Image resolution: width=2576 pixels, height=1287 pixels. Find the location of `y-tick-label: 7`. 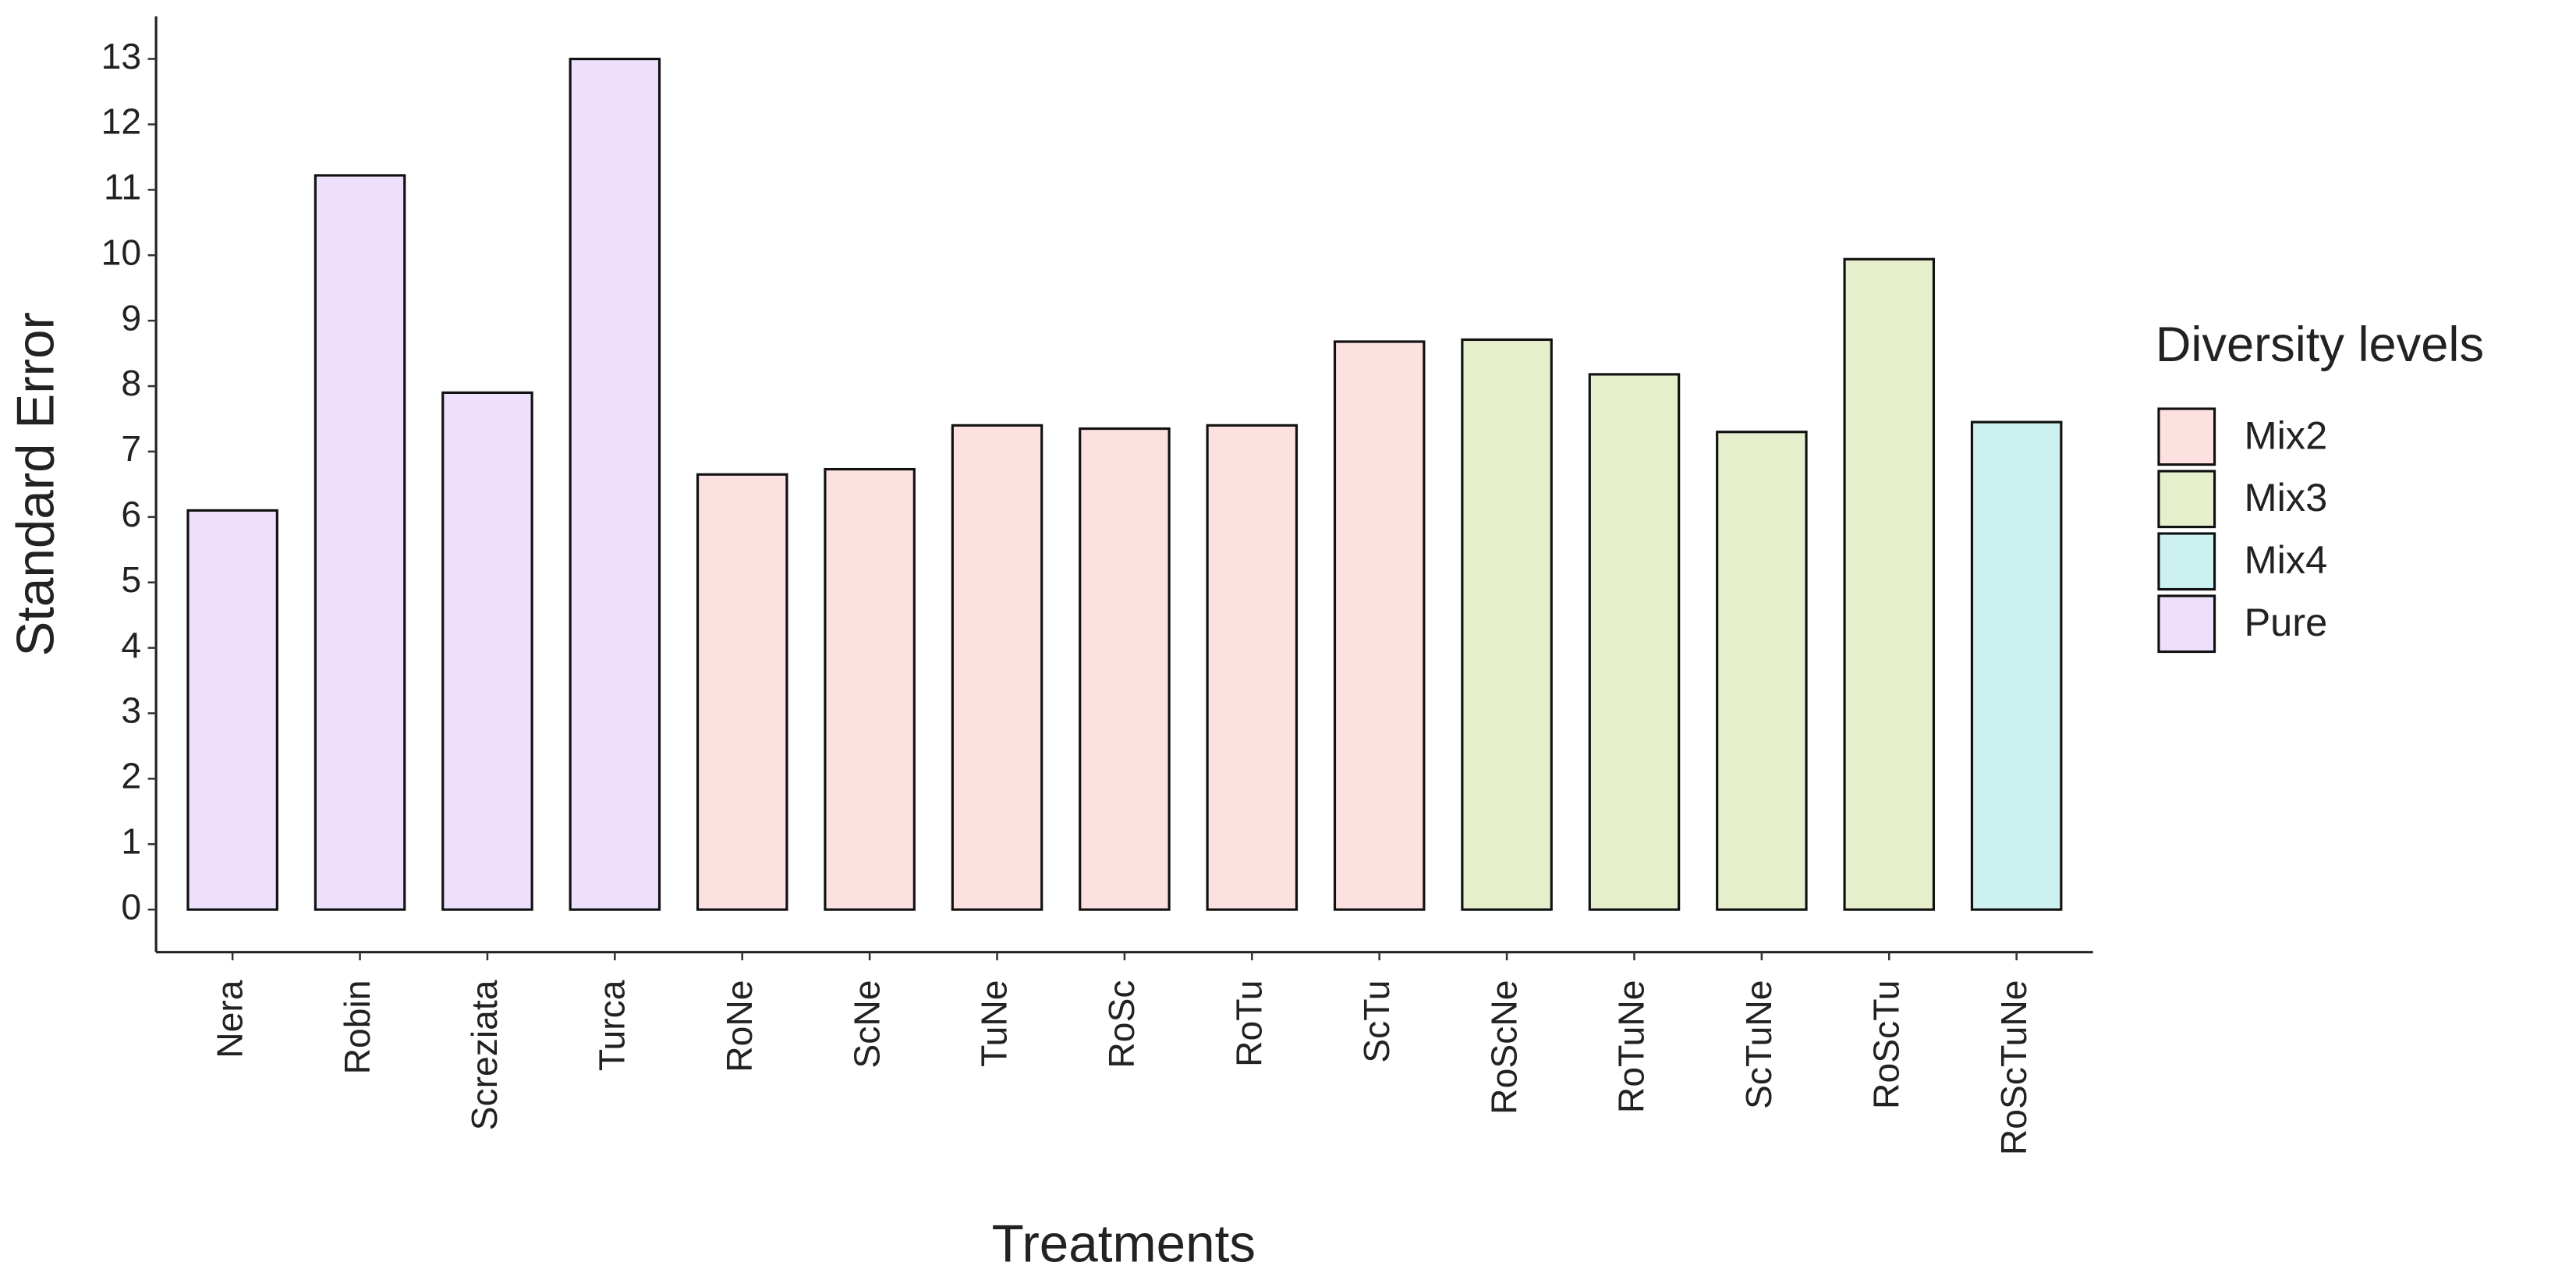

y-tick-label: 7 is located at coordinates (131, 448).